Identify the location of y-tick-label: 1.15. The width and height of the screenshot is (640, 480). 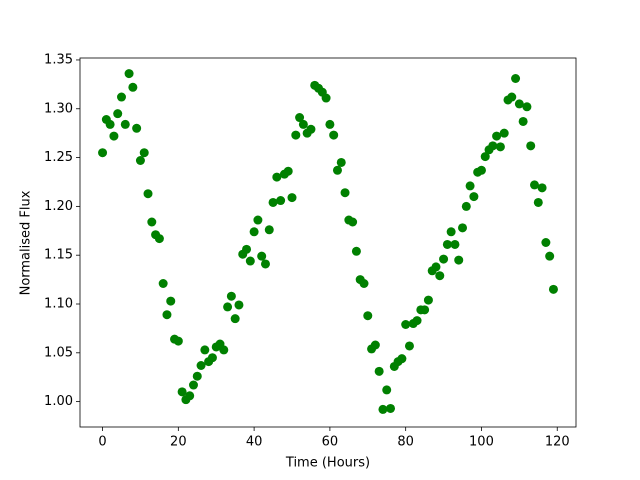
(58, 255).